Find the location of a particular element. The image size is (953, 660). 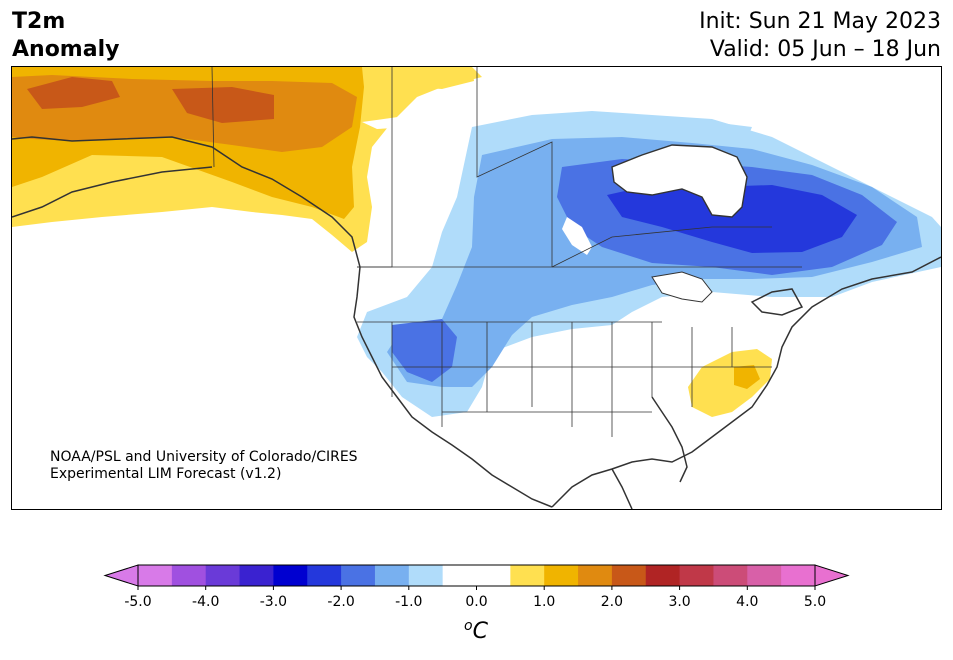

colorbar-tick-label: 3.0 is located at coordinates (679, 602).